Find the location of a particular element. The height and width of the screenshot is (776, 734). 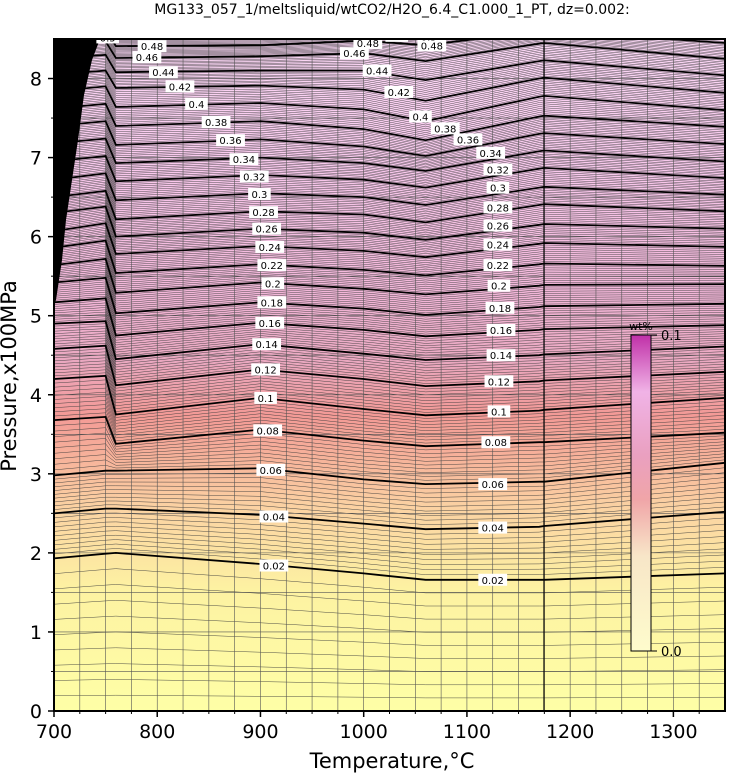

contour-label: 0.36 is located at coordinates (230, 141).